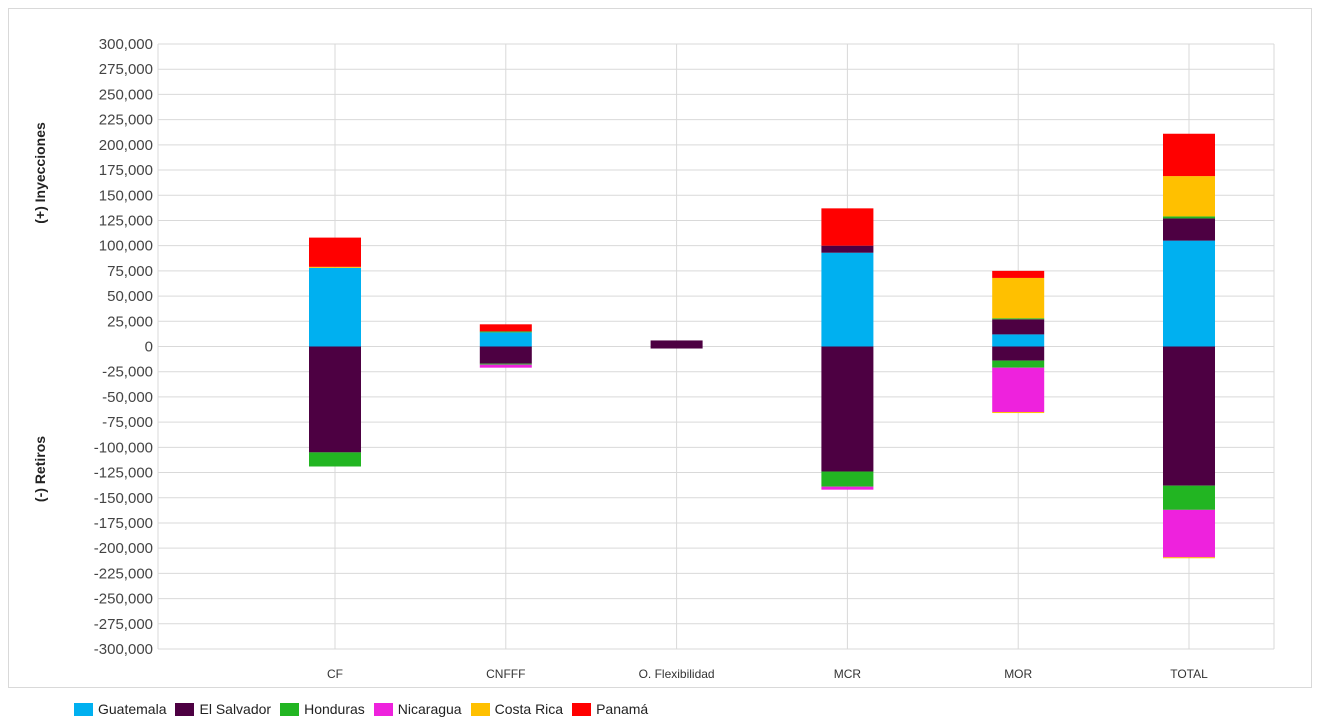 Image resolution: width=1321 pixels, height=721 pixels. What do you see at coordinates (123, 523) in the screenshot?
I see `y-tick-label: -175,000` at bounding box center [123, 523].